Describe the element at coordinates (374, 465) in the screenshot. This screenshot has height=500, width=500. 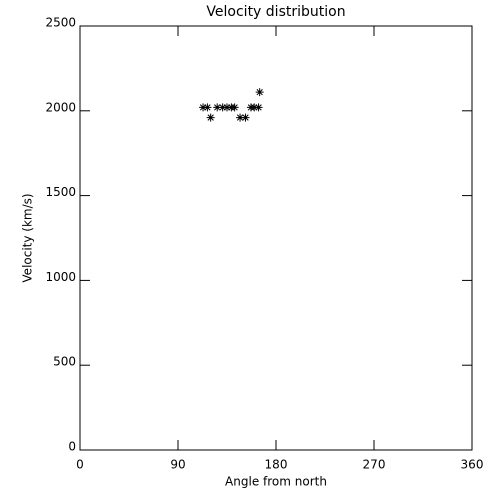
I see `x-tick-label: 270` at that location.